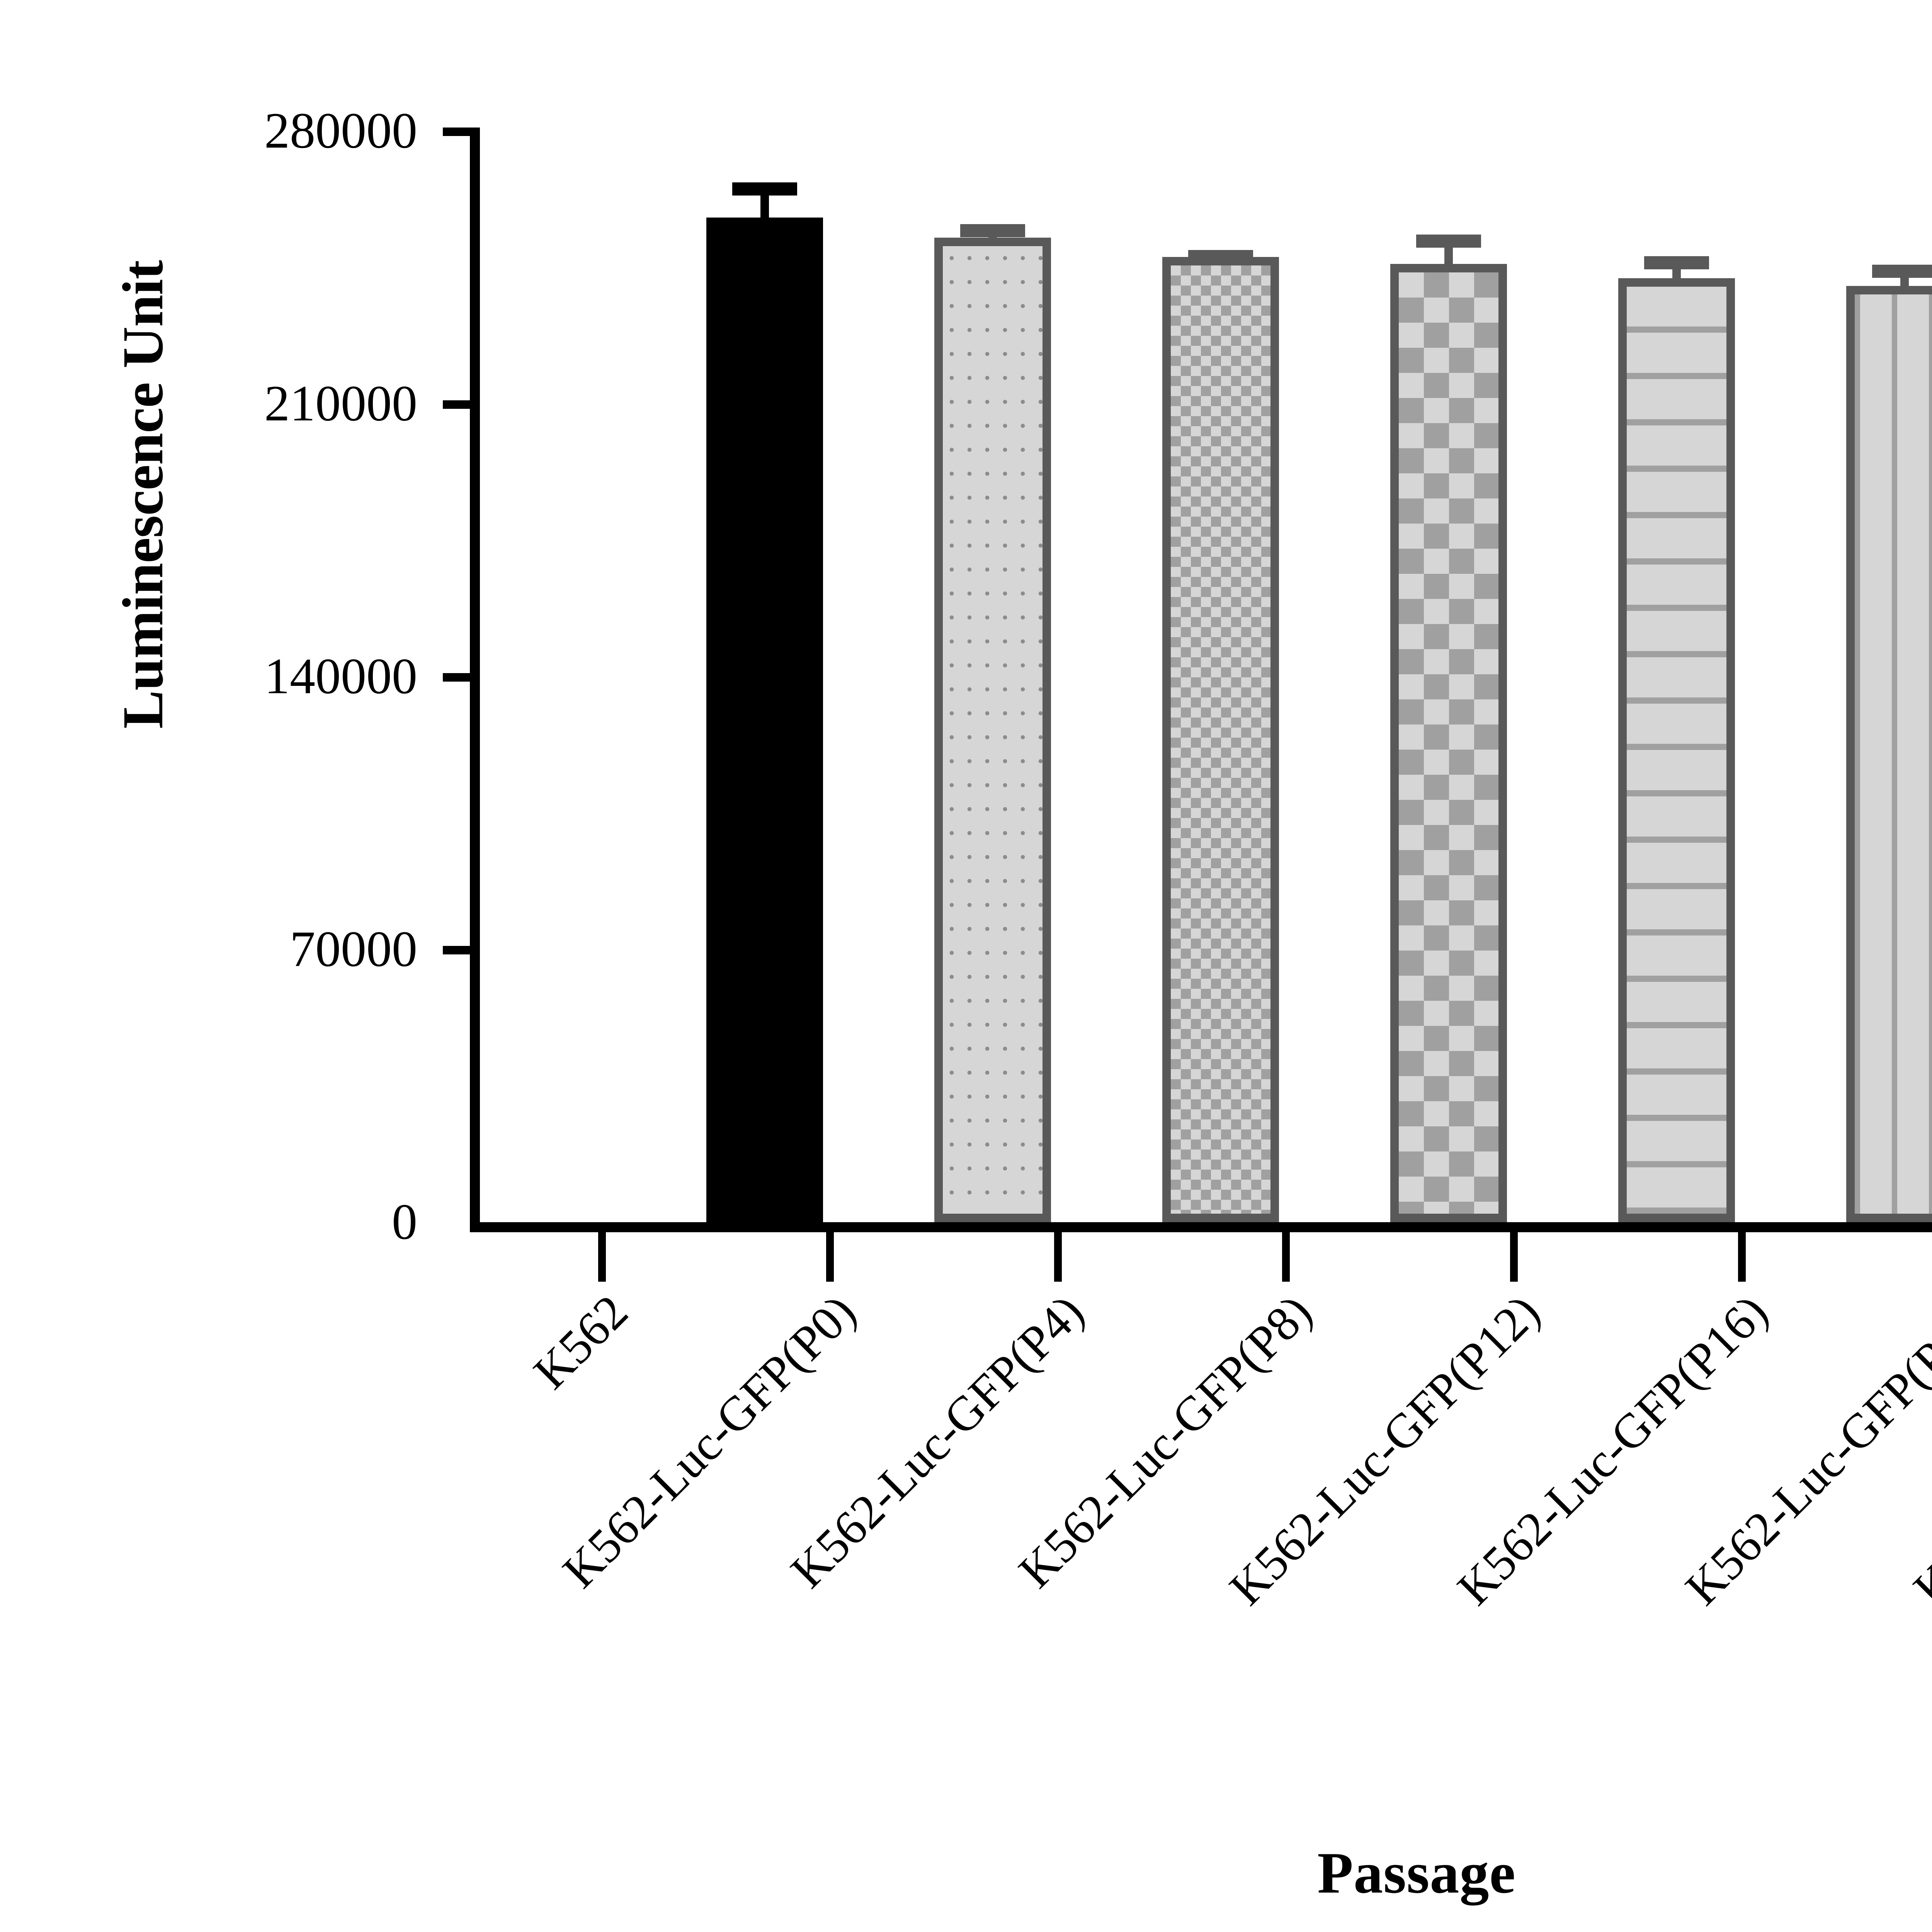  I want to click on error-bar-k562-luc-gfp-p0, so click(765, 200).